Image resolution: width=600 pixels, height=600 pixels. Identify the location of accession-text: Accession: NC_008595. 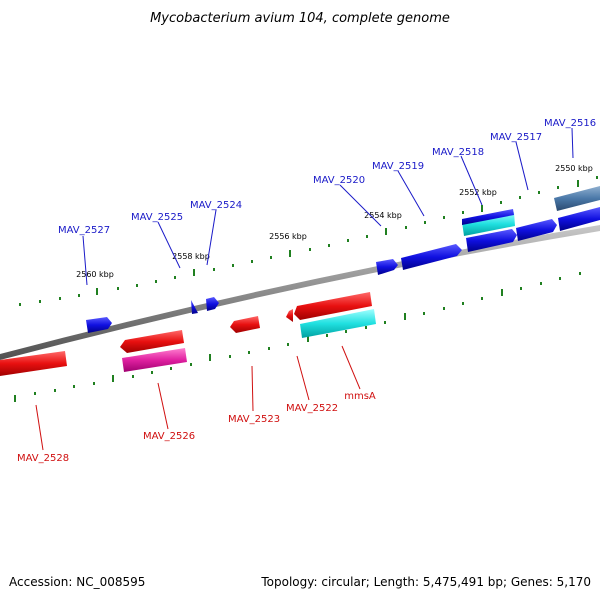
(77, 582).